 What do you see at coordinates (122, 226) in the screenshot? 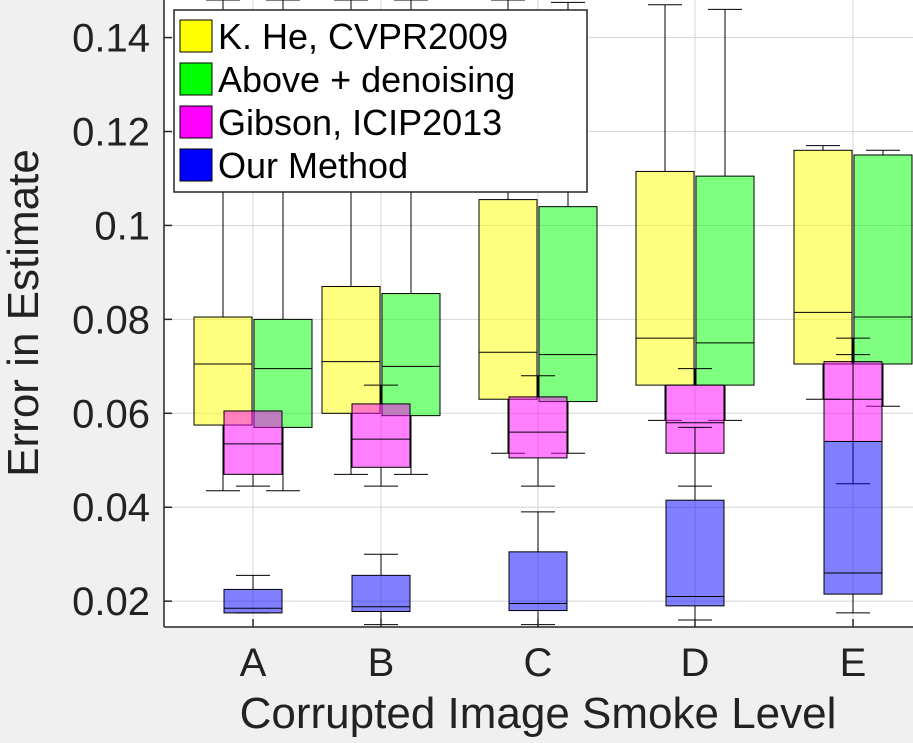
I see `y-tick-label: 0.1` at bounding box center [122, 226].